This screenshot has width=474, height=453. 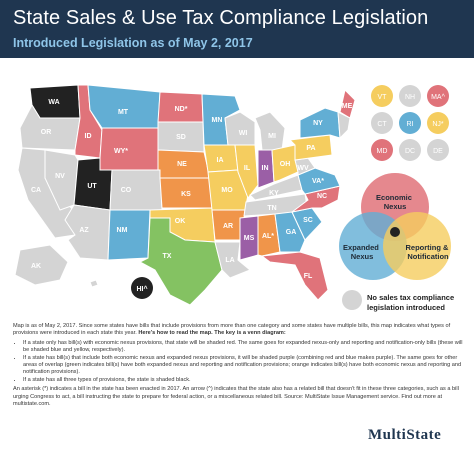 I want to click on label-nc: NC, so click(x=322, y=196).